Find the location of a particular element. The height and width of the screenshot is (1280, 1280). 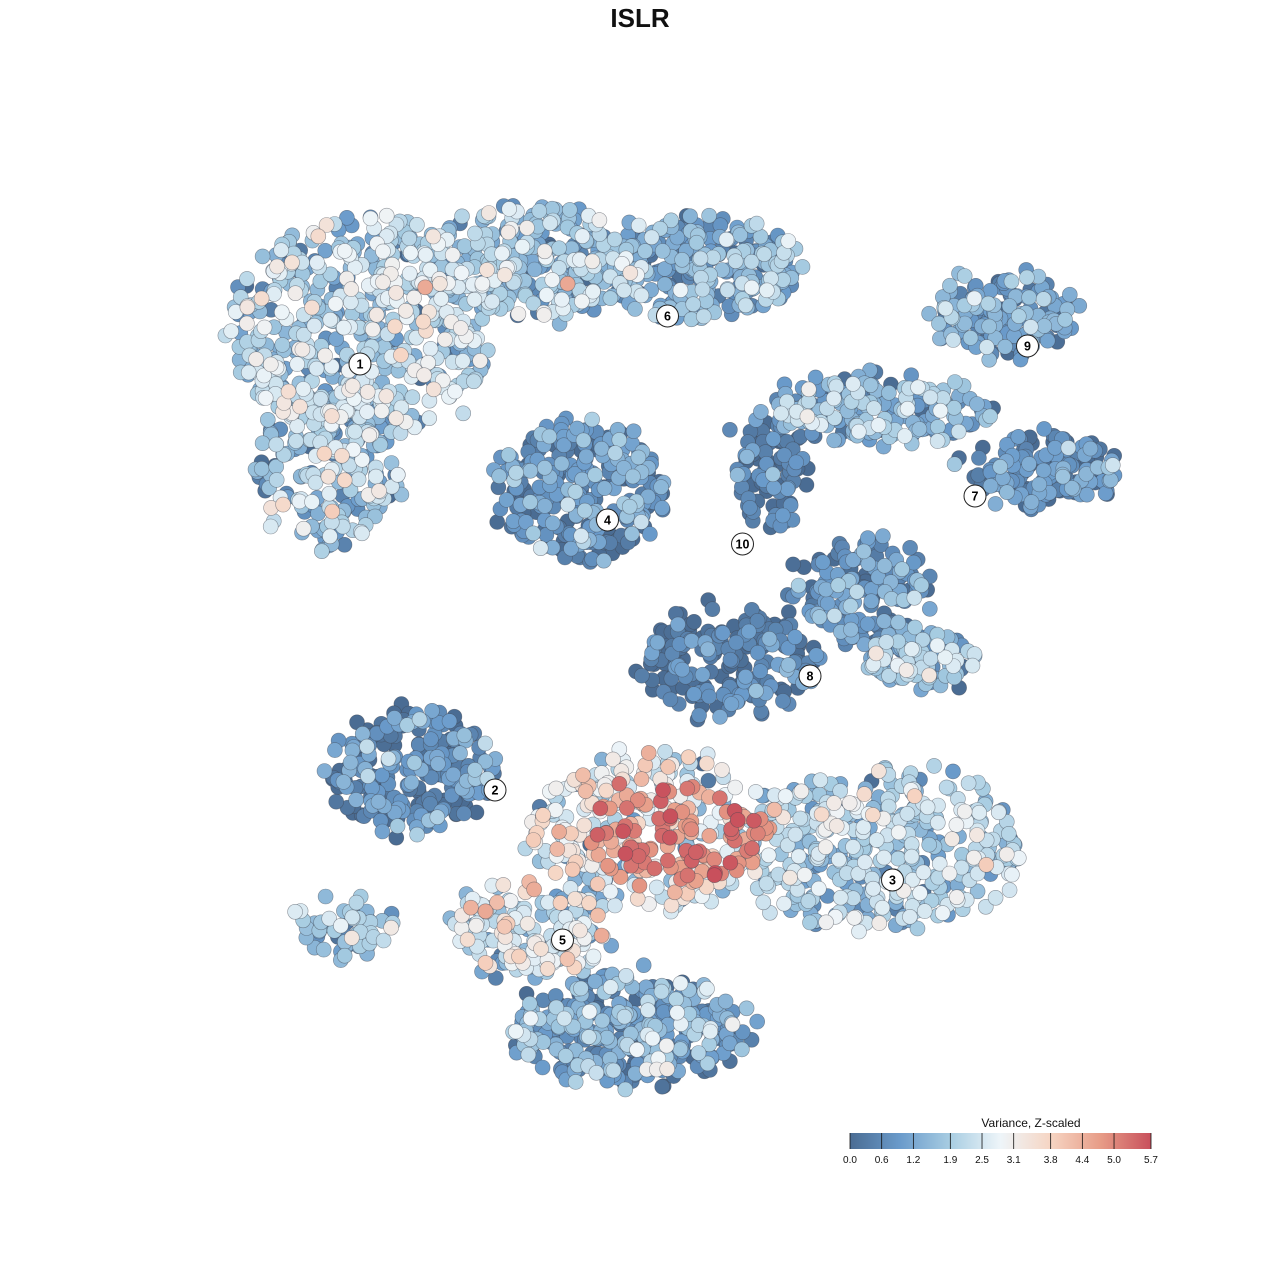

cluster-label-text: 6 is located at coordinates (667, 317).